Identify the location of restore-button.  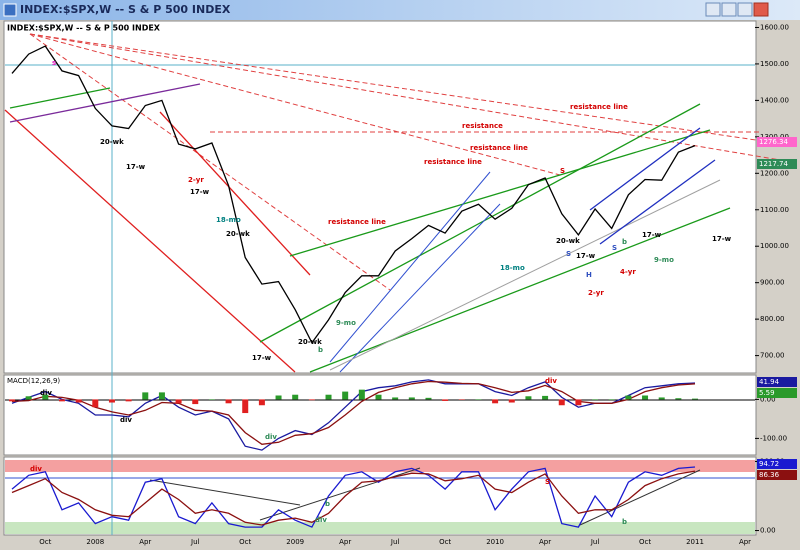
(745, 9).